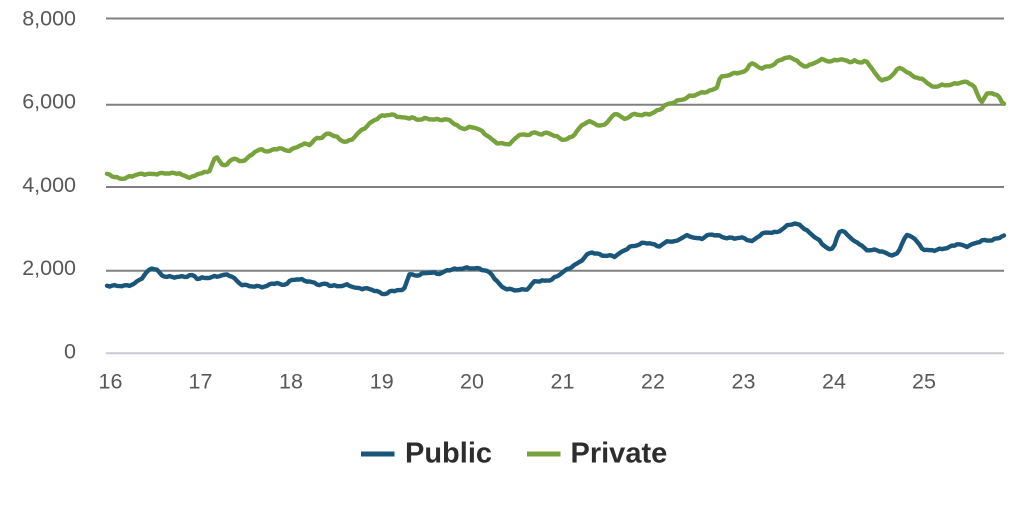  Describe the element at coordinates (49, 101) in the screenshot. I see `svg-text: 6,000` at that location.